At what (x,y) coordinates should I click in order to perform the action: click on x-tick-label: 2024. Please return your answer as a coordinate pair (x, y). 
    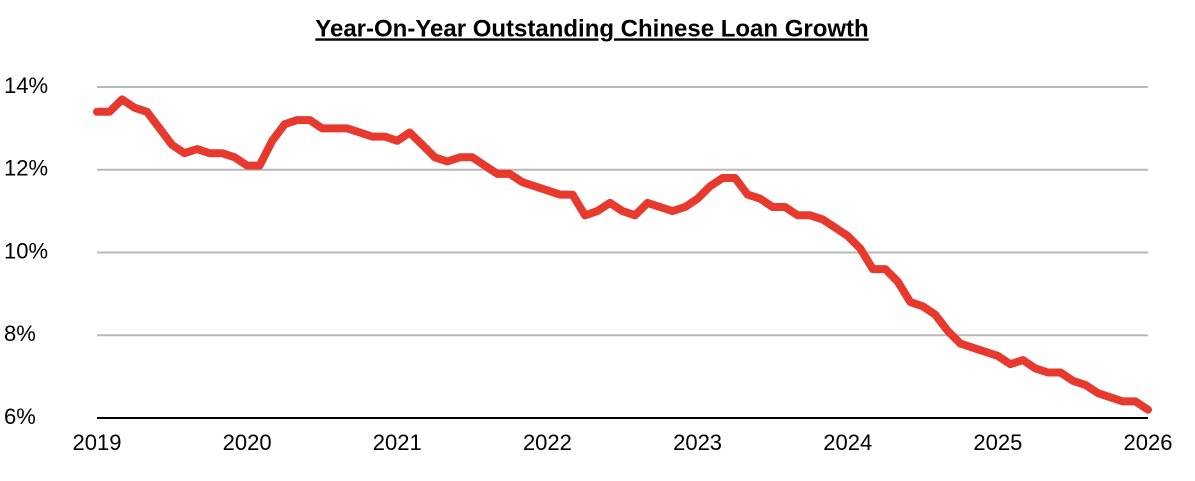
    Looking at the image, I should click on (847, 442).